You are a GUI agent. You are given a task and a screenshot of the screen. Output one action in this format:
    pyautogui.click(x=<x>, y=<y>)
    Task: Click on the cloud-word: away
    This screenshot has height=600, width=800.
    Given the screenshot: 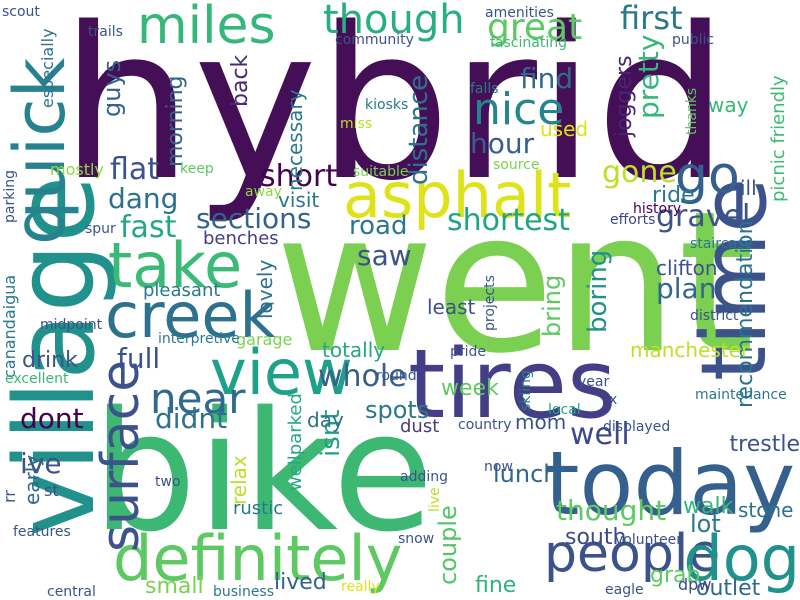 What is the action you would take?
    pyautogui.click(x=263, y=192)
    